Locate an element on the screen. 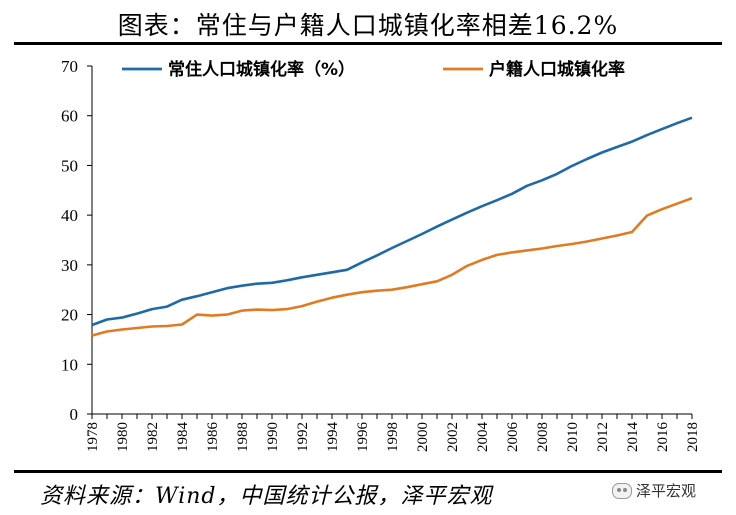  watermark: 泽平宏观 is located at coordinates (654, 490).